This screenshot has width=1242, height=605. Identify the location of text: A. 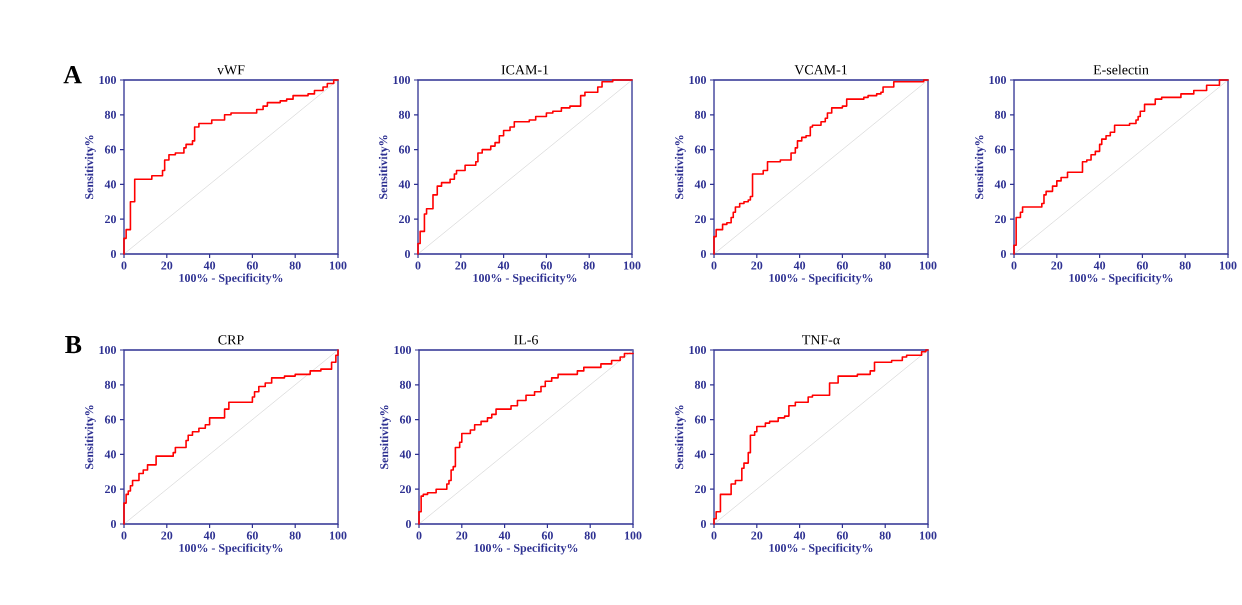
(72, 75).